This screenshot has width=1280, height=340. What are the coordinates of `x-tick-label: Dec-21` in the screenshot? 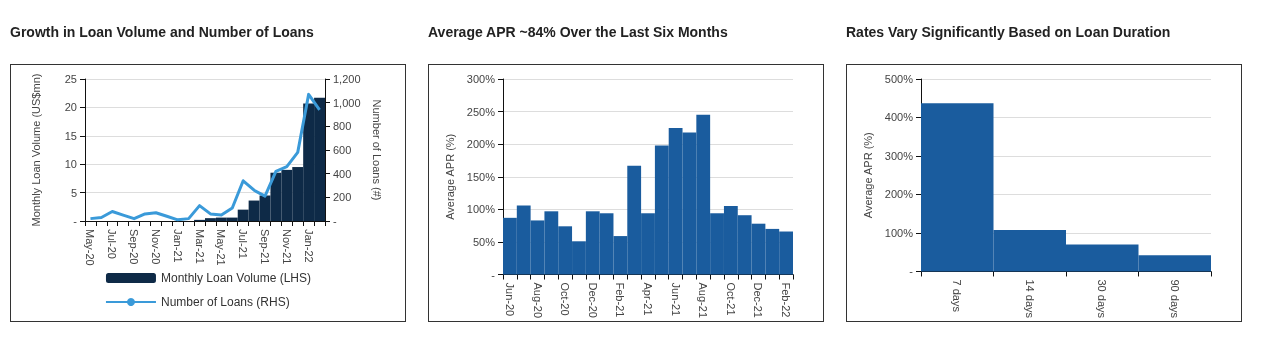 It's located at (758, 300).